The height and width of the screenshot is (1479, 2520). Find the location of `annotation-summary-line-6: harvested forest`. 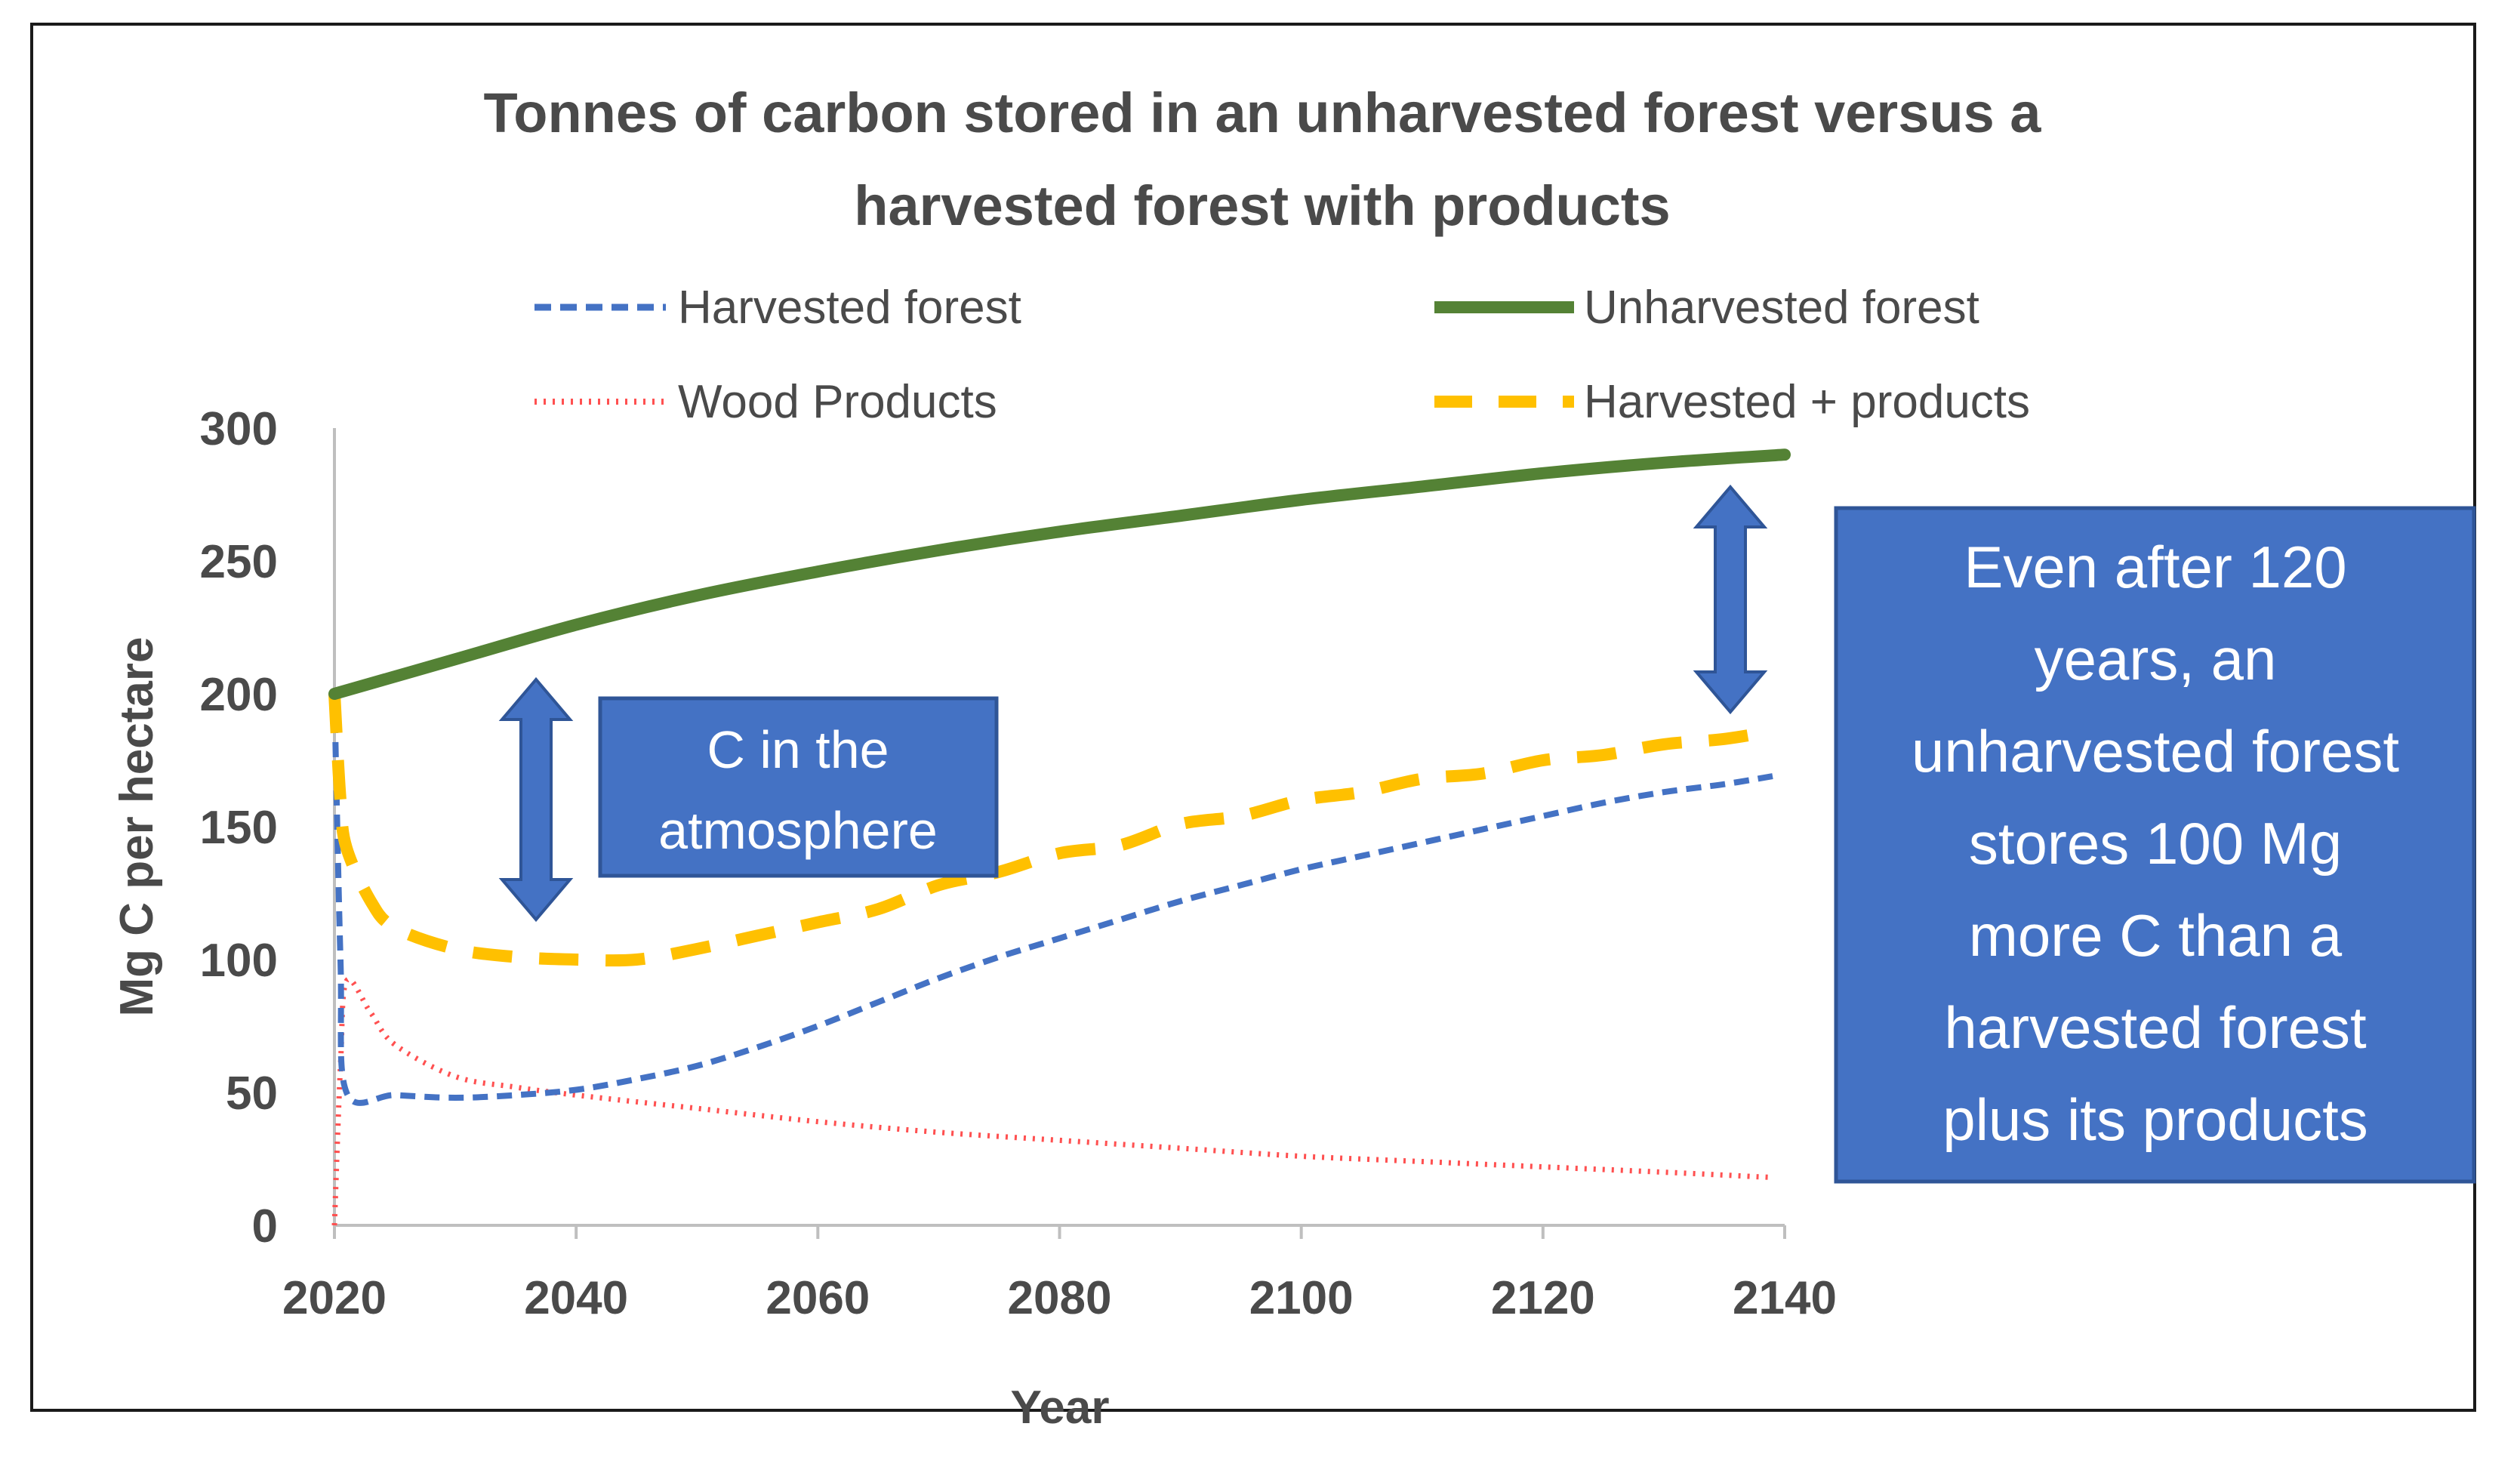

annotation-summary-line-6: harvested forest is located at coordinates (2155, 1027).